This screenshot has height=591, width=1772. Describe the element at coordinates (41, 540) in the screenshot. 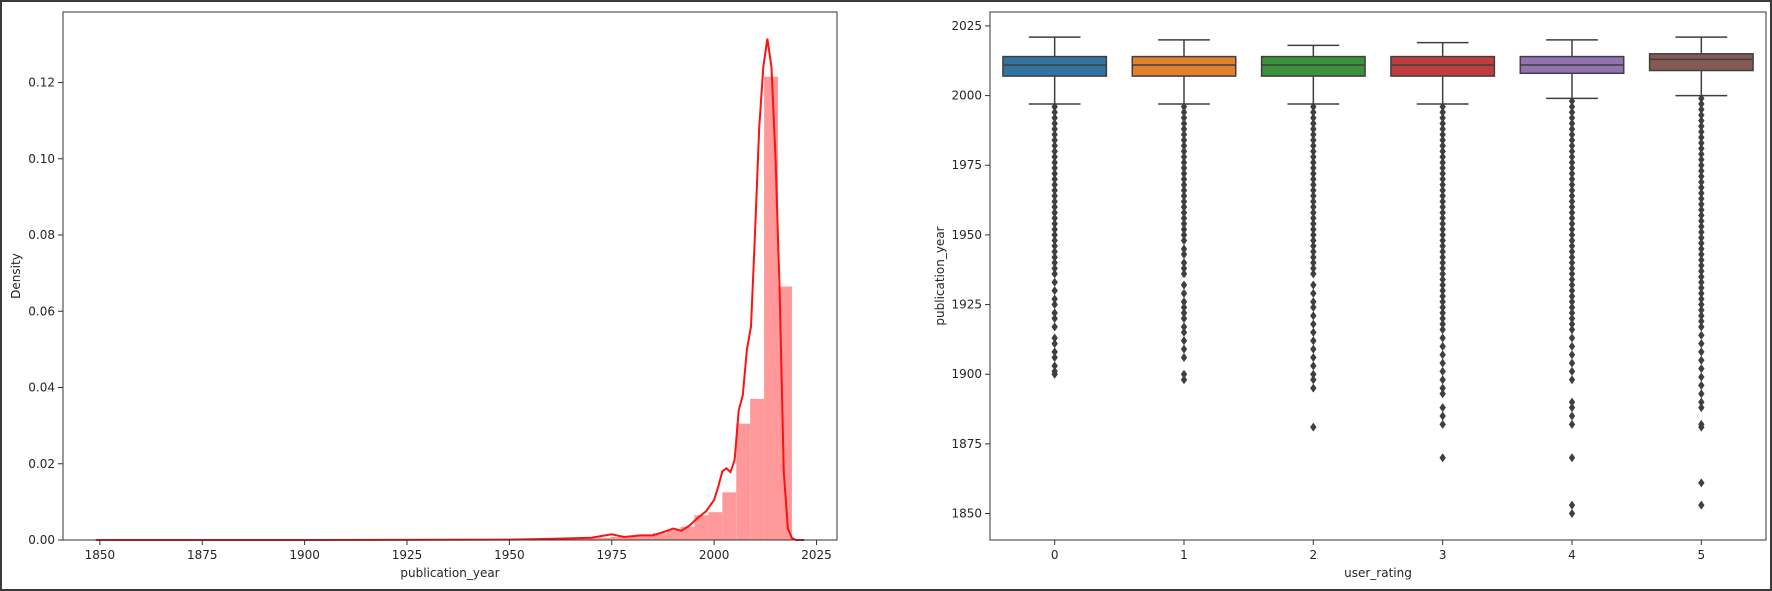

I see `histogram-y-tick-label: 0.00` at that location.